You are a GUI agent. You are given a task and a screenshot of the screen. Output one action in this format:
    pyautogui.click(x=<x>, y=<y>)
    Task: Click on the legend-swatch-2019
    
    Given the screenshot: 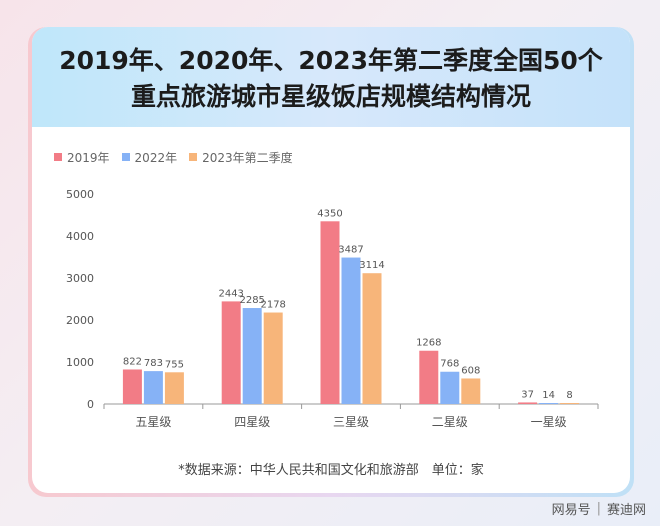 What is the action you would take?
    pyautogui.click(x=58, y=157)
    